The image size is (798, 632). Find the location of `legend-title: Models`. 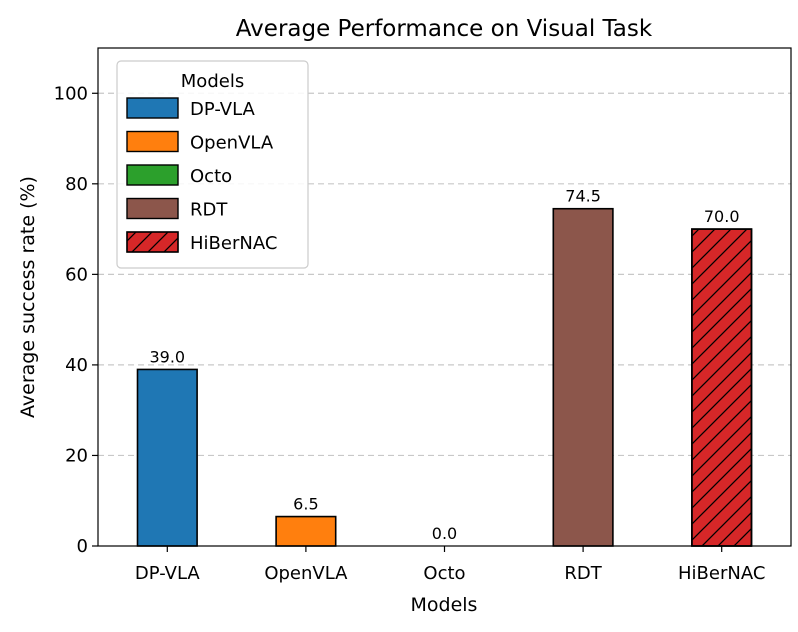

legend-title: Models is located at coordinates (212, 81).